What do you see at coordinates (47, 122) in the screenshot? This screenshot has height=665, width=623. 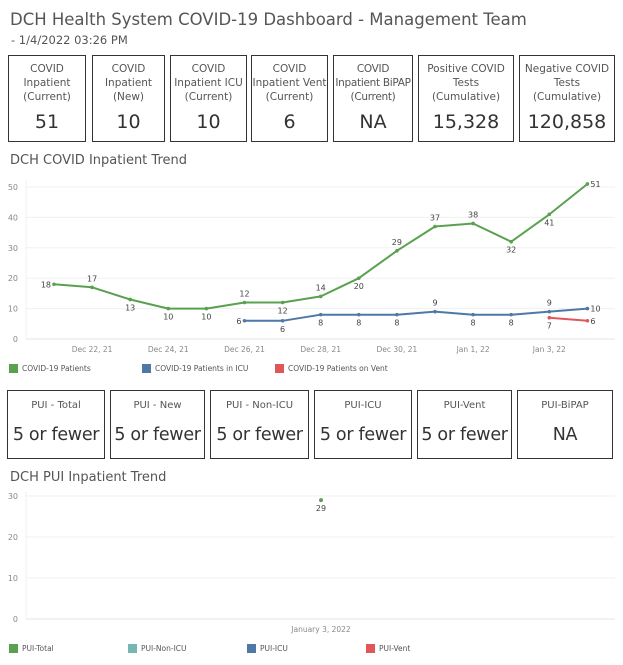 I see `kpi-value: 51` at bounding box center [47, 122].